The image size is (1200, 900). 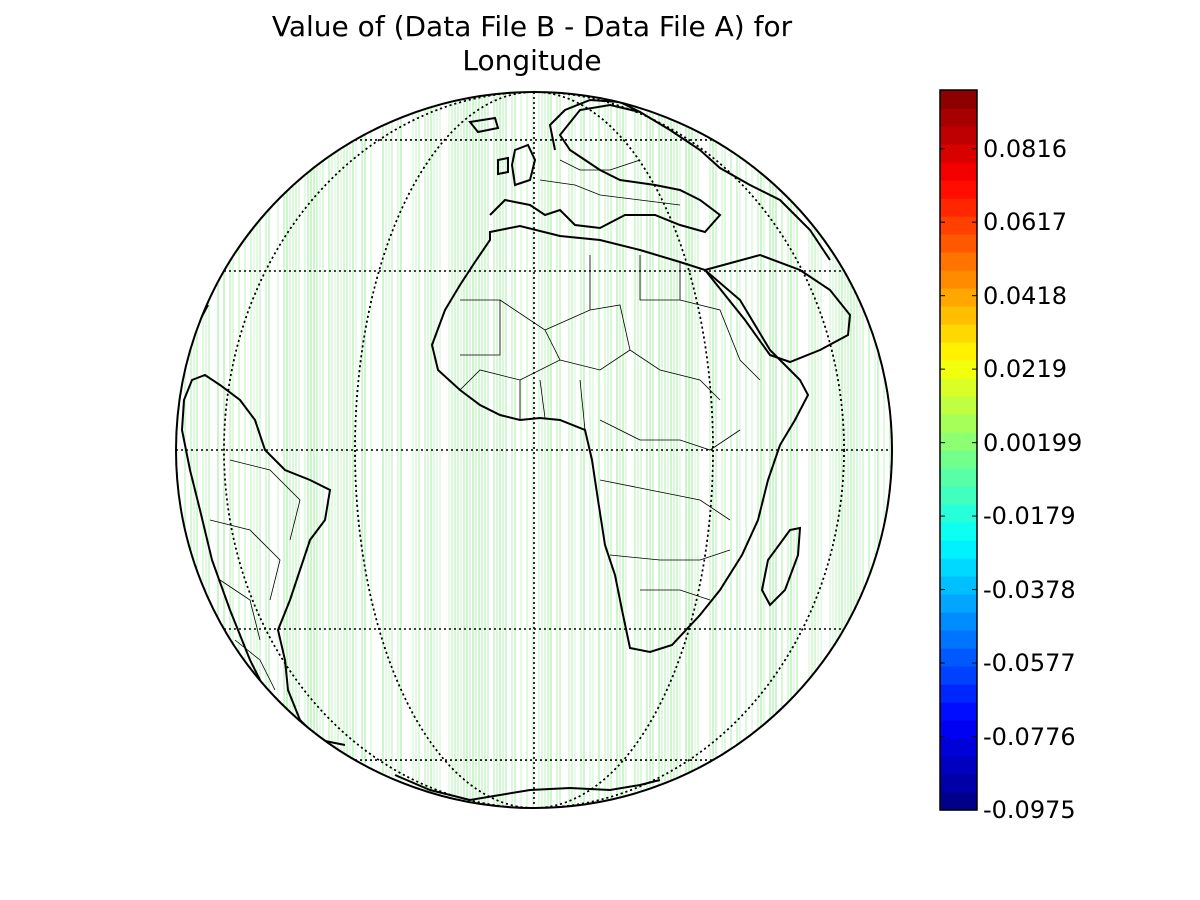 What do you see at coordinates (532, 26) in the screenshot?
I see `chart-title-line-1: Value of (Data File B - Data File A) for` at bounding box center [532, 26].